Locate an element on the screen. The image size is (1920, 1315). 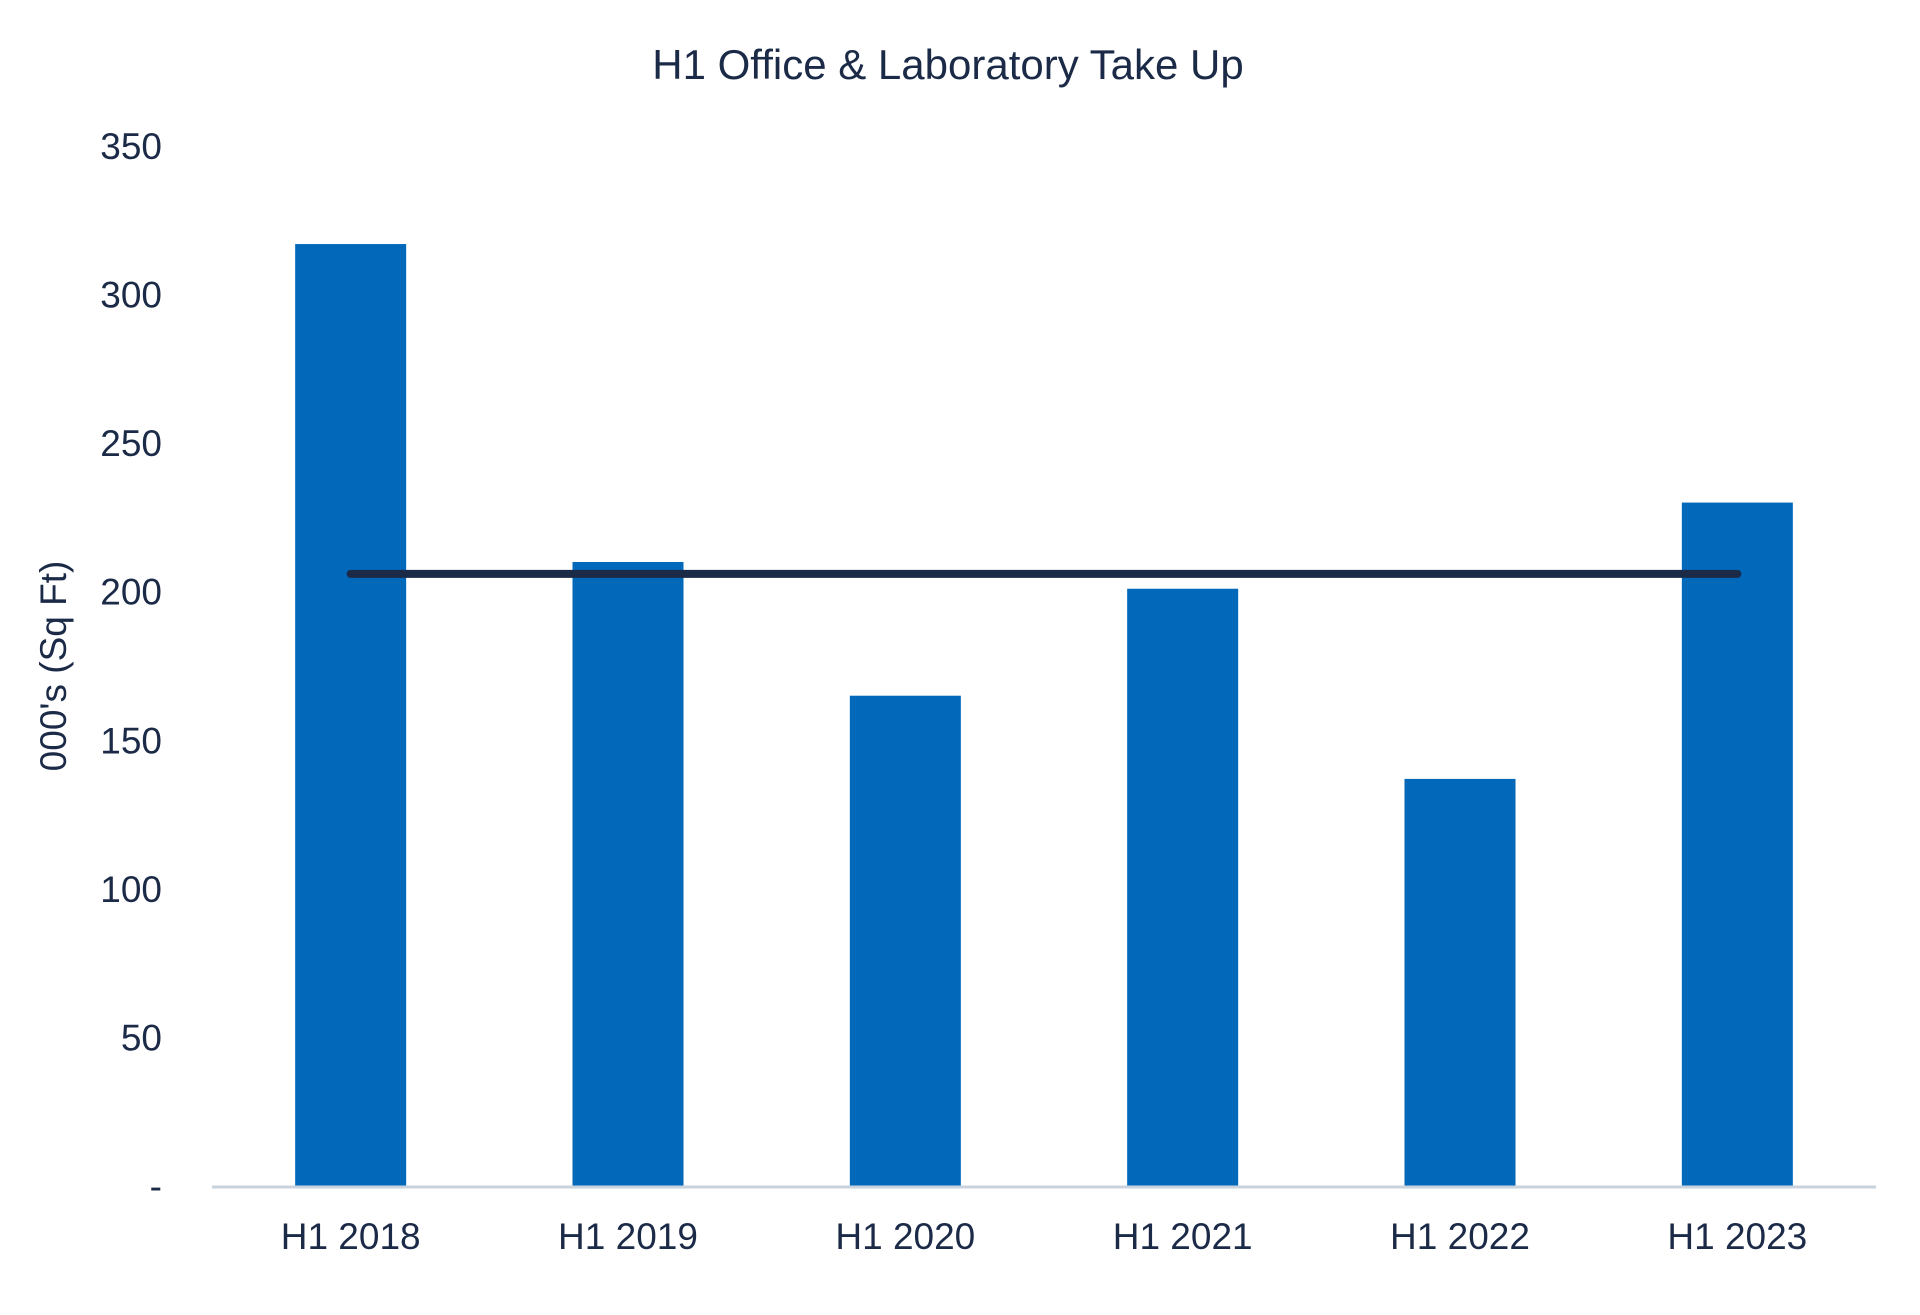
y-tick-label: 200 is located at coordinates (131, 592).